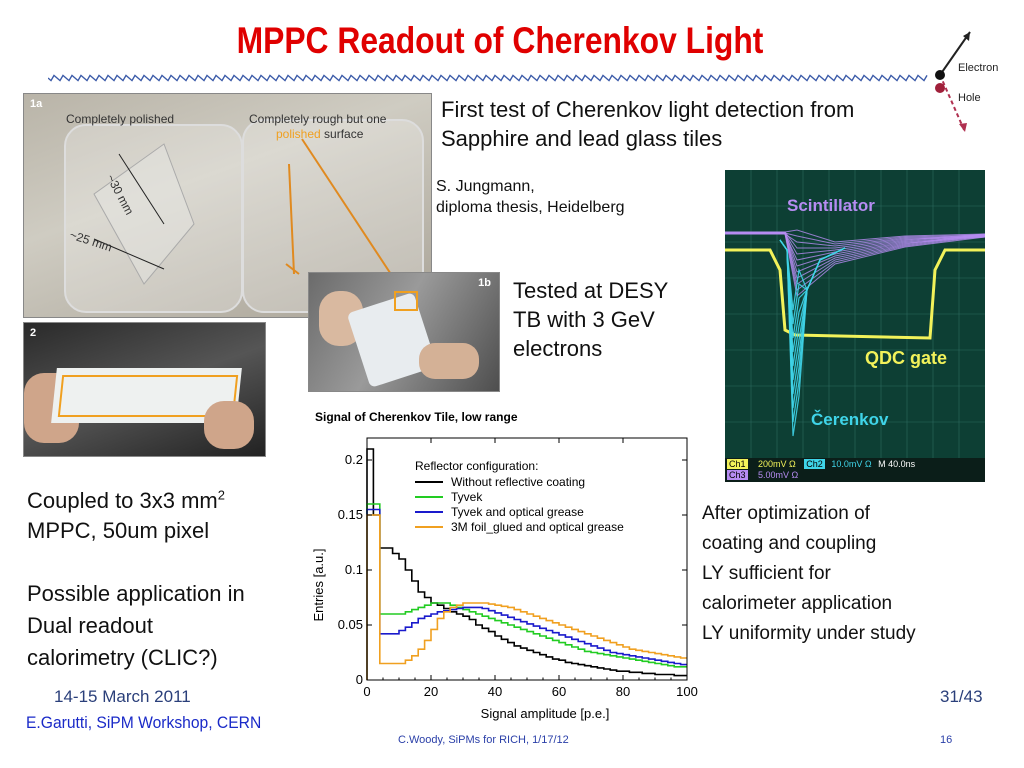 The height and width of the screenshot is (768, 1024). Describe the element at coordinates (416, 417) in the screenshot. I see `chart-title: Signal of Cherenkov Tile, low range` at that location.